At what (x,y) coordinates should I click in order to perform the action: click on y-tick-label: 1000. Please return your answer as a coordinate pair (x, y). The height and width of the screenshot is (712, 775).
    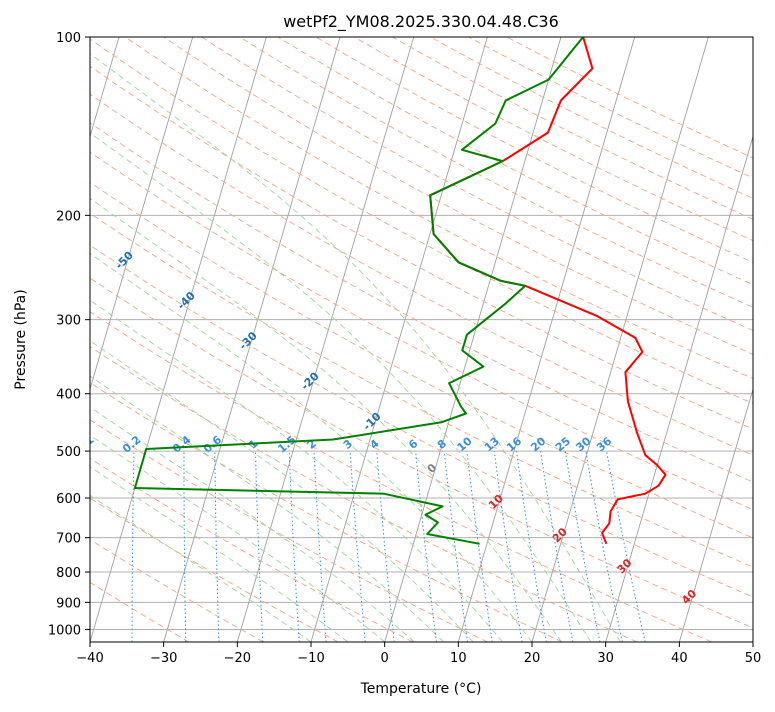
    Looking at the image, I should click on (64, 630).